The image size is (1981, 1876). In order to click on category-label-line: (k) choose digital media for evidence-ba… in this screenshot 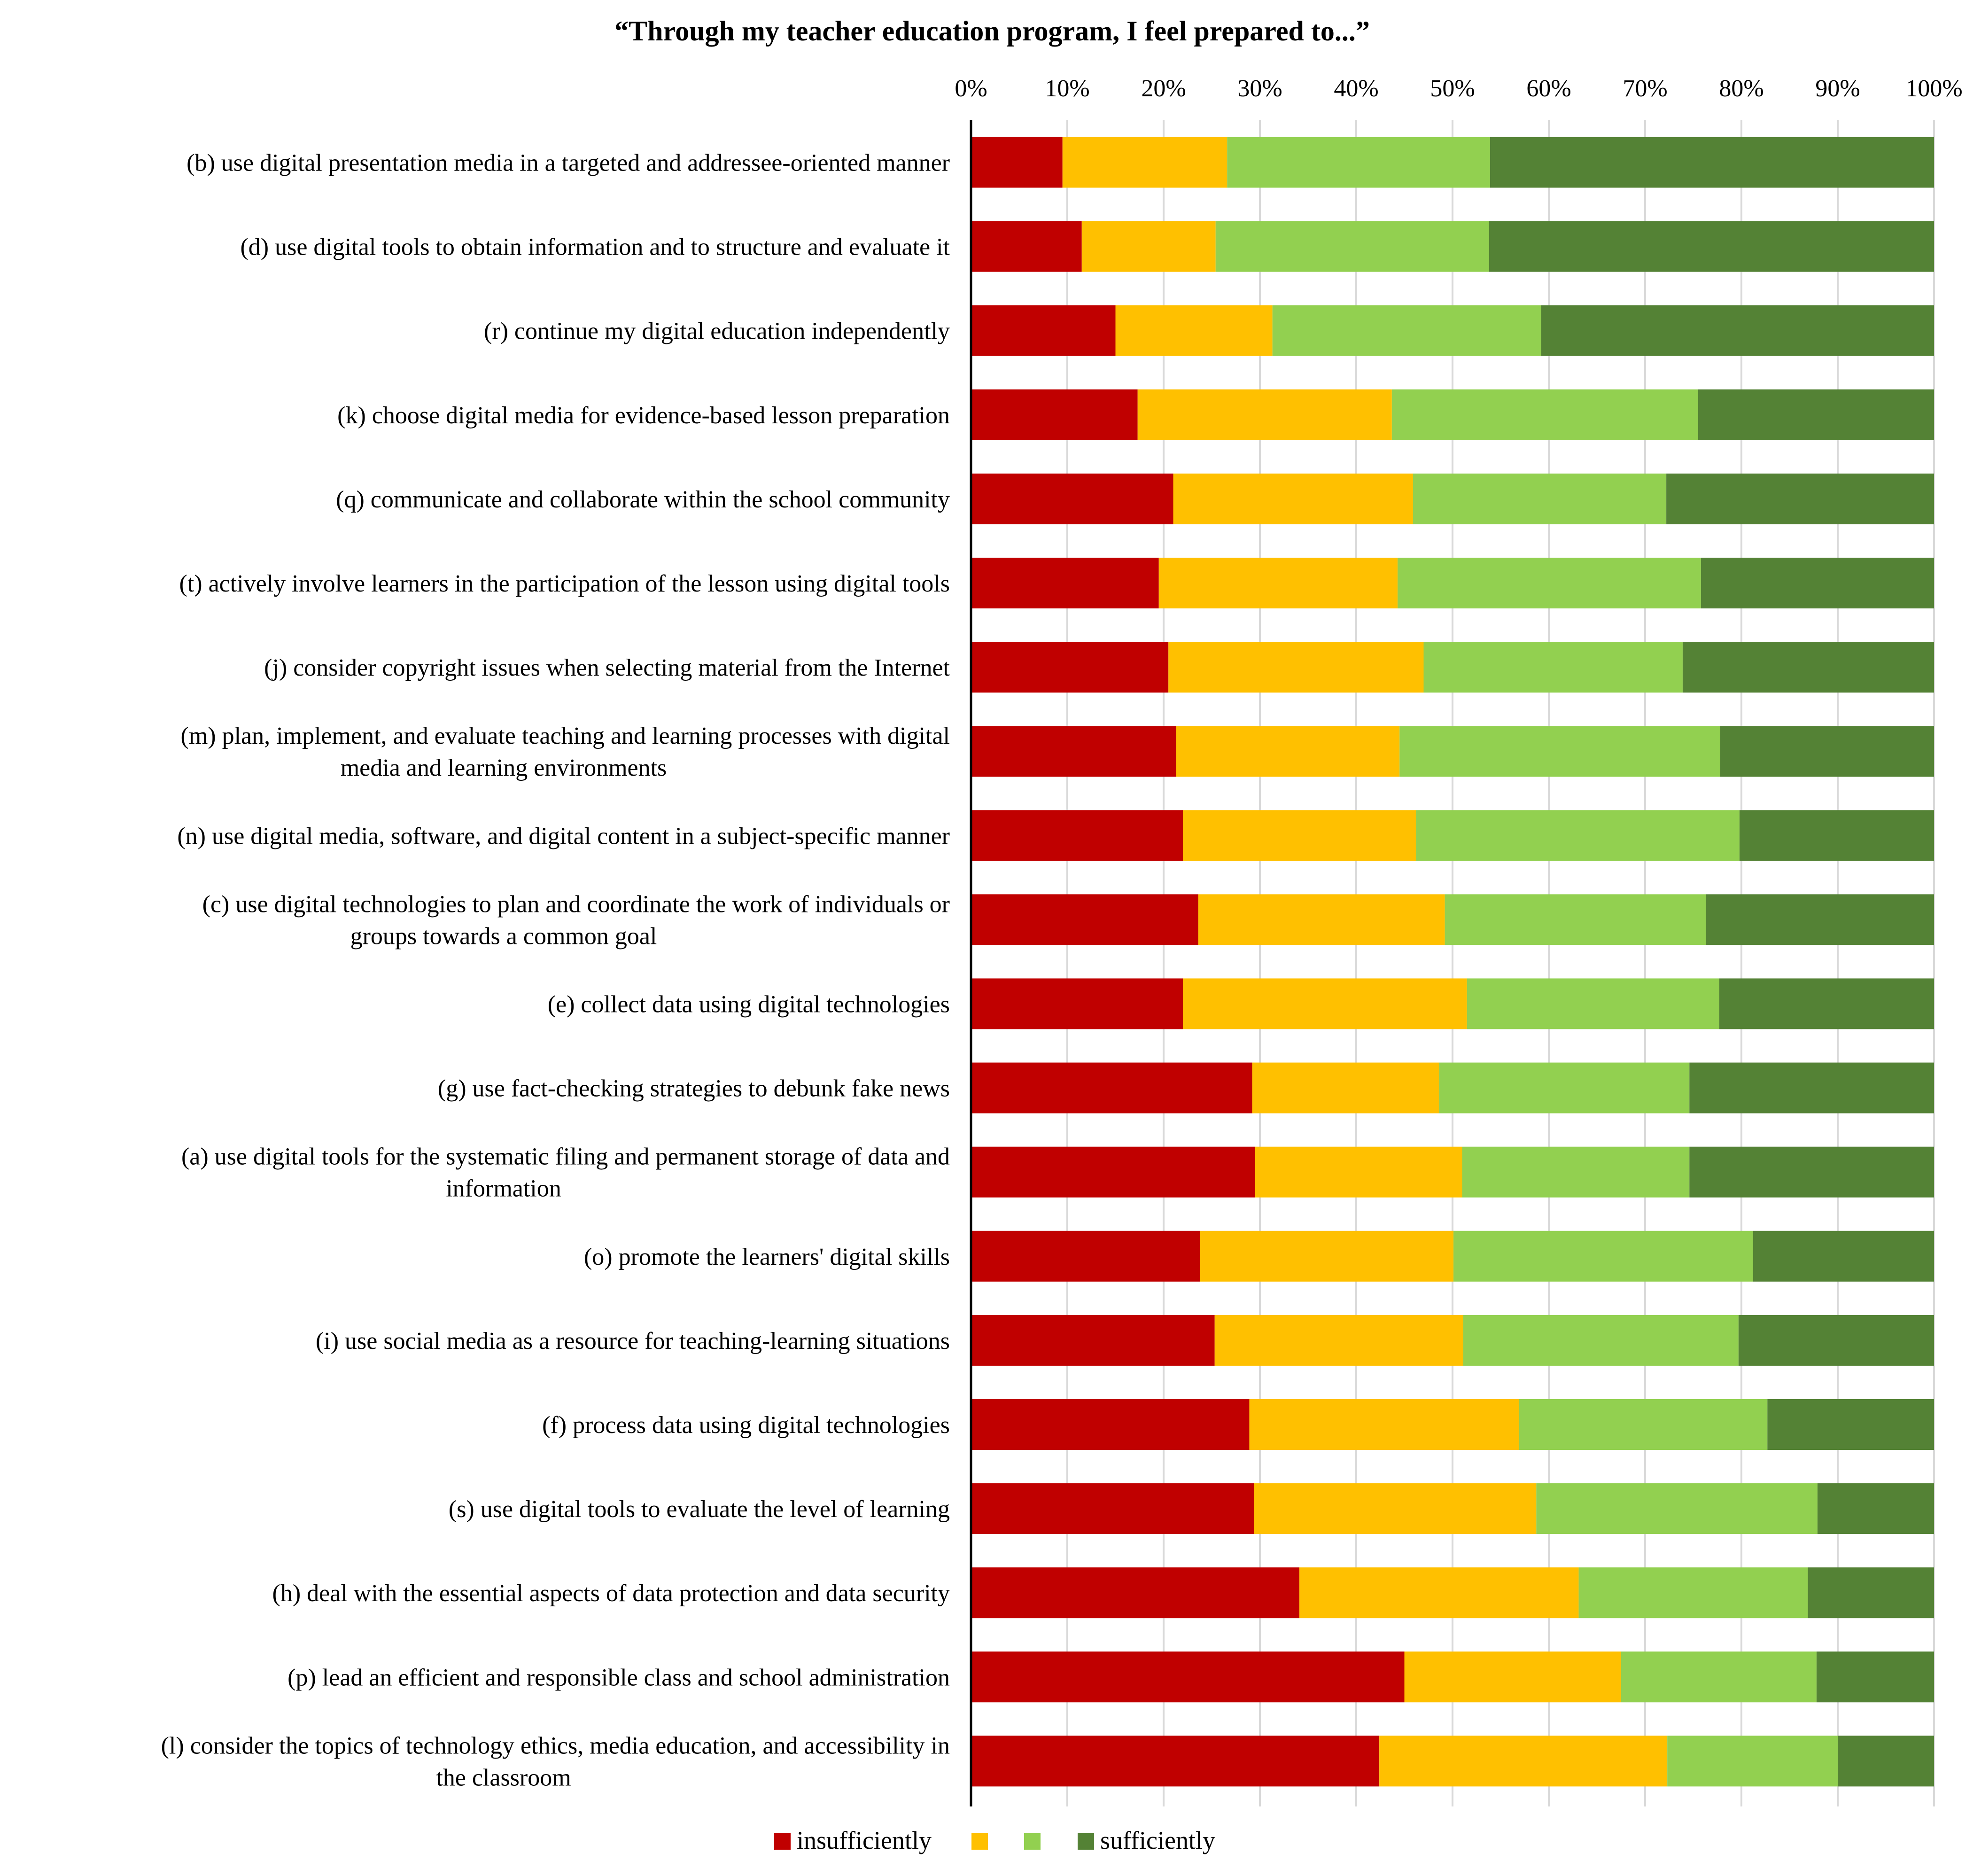, I will do `click(643, 415)`.